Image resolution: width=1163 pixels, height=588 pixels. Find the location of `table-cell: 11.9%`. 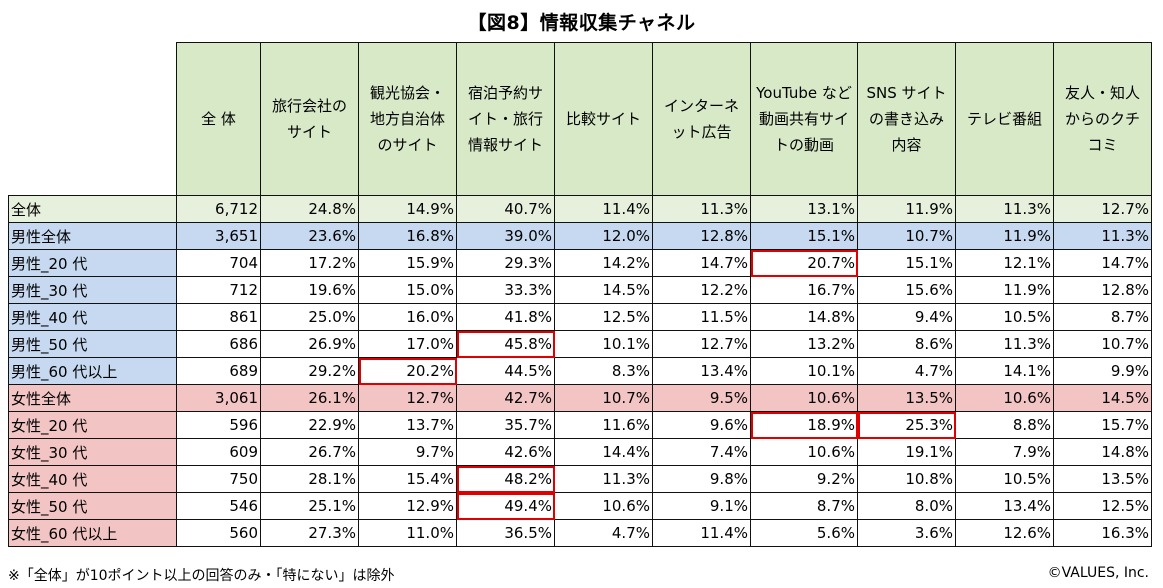

table-cell: 11.9% is located at coordinates (1004, 236).